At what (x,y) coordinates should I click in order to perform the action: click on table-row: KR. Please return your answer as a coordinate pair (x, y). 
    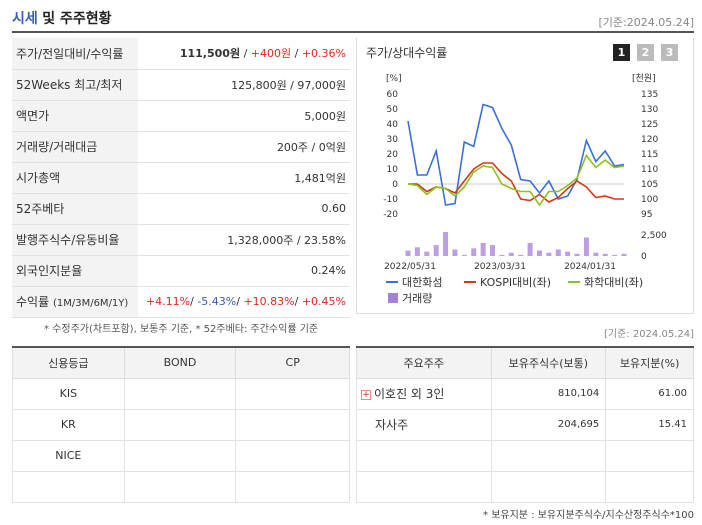
    Looking at the image, I should click on (181, 424).